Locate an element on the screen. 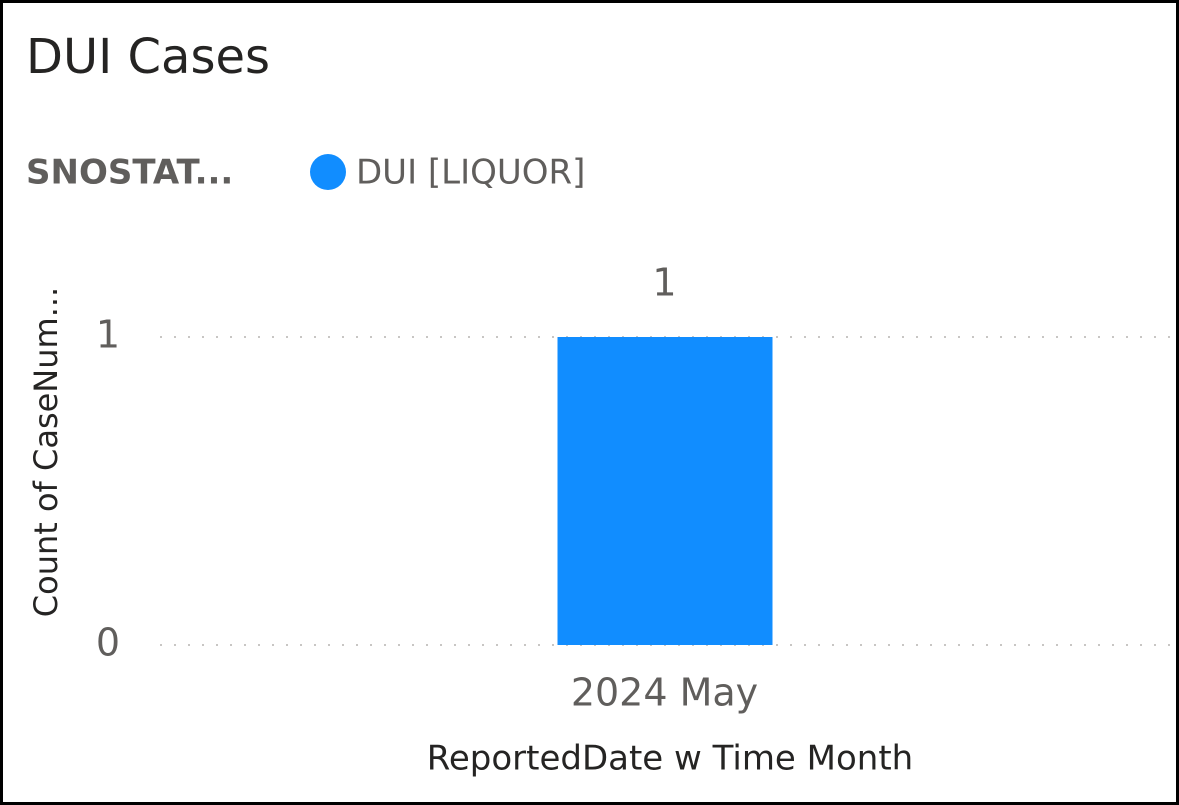 This screenshot has height=805, width=1179. x-axis-title: ReportedDate w Time Month is located at coordinates (670, 759).